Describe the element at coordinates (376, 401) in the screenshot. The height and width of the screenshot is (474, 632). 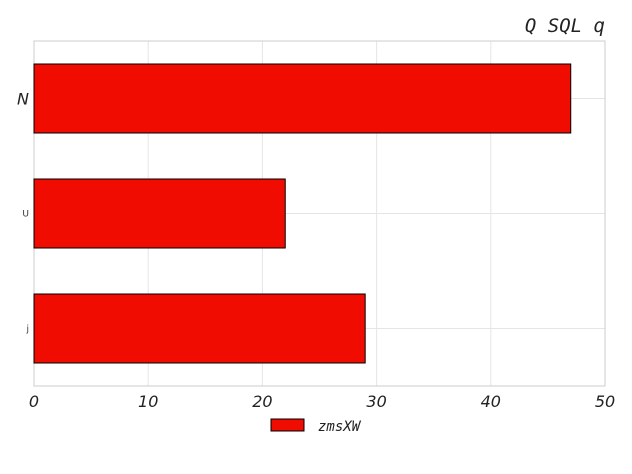
I see `x-tick-label-30: 30` at that location.